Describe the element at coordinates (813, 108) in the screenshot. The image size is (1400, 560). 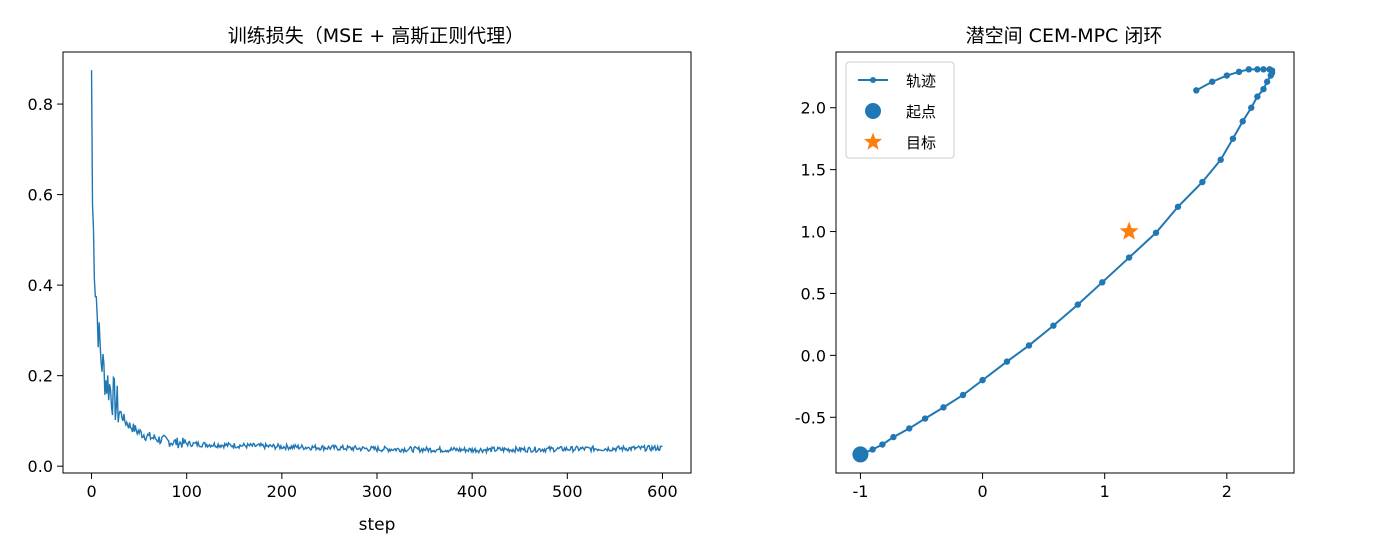
I see `mpc-y-tick-label: 2.0` at that location.